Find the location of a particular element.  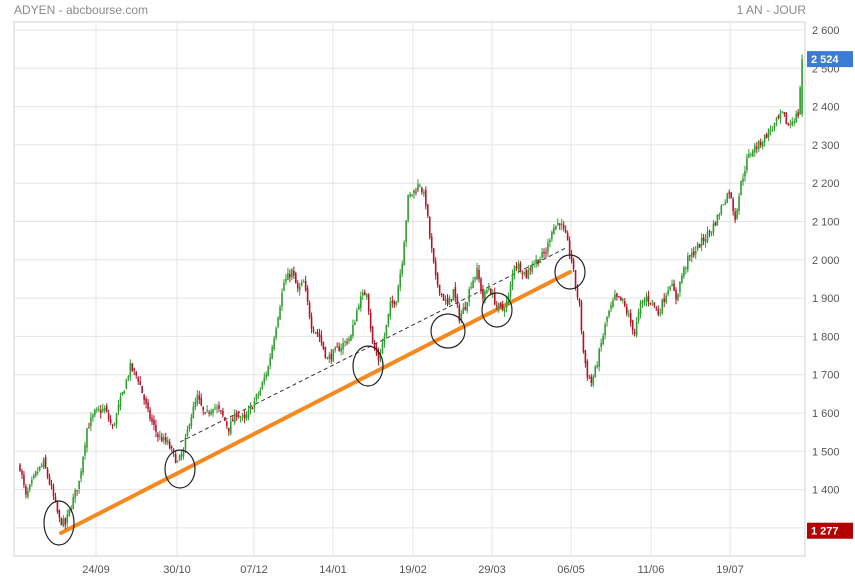

y-tick-label: 1 600 is located at coordinates (826, 414).